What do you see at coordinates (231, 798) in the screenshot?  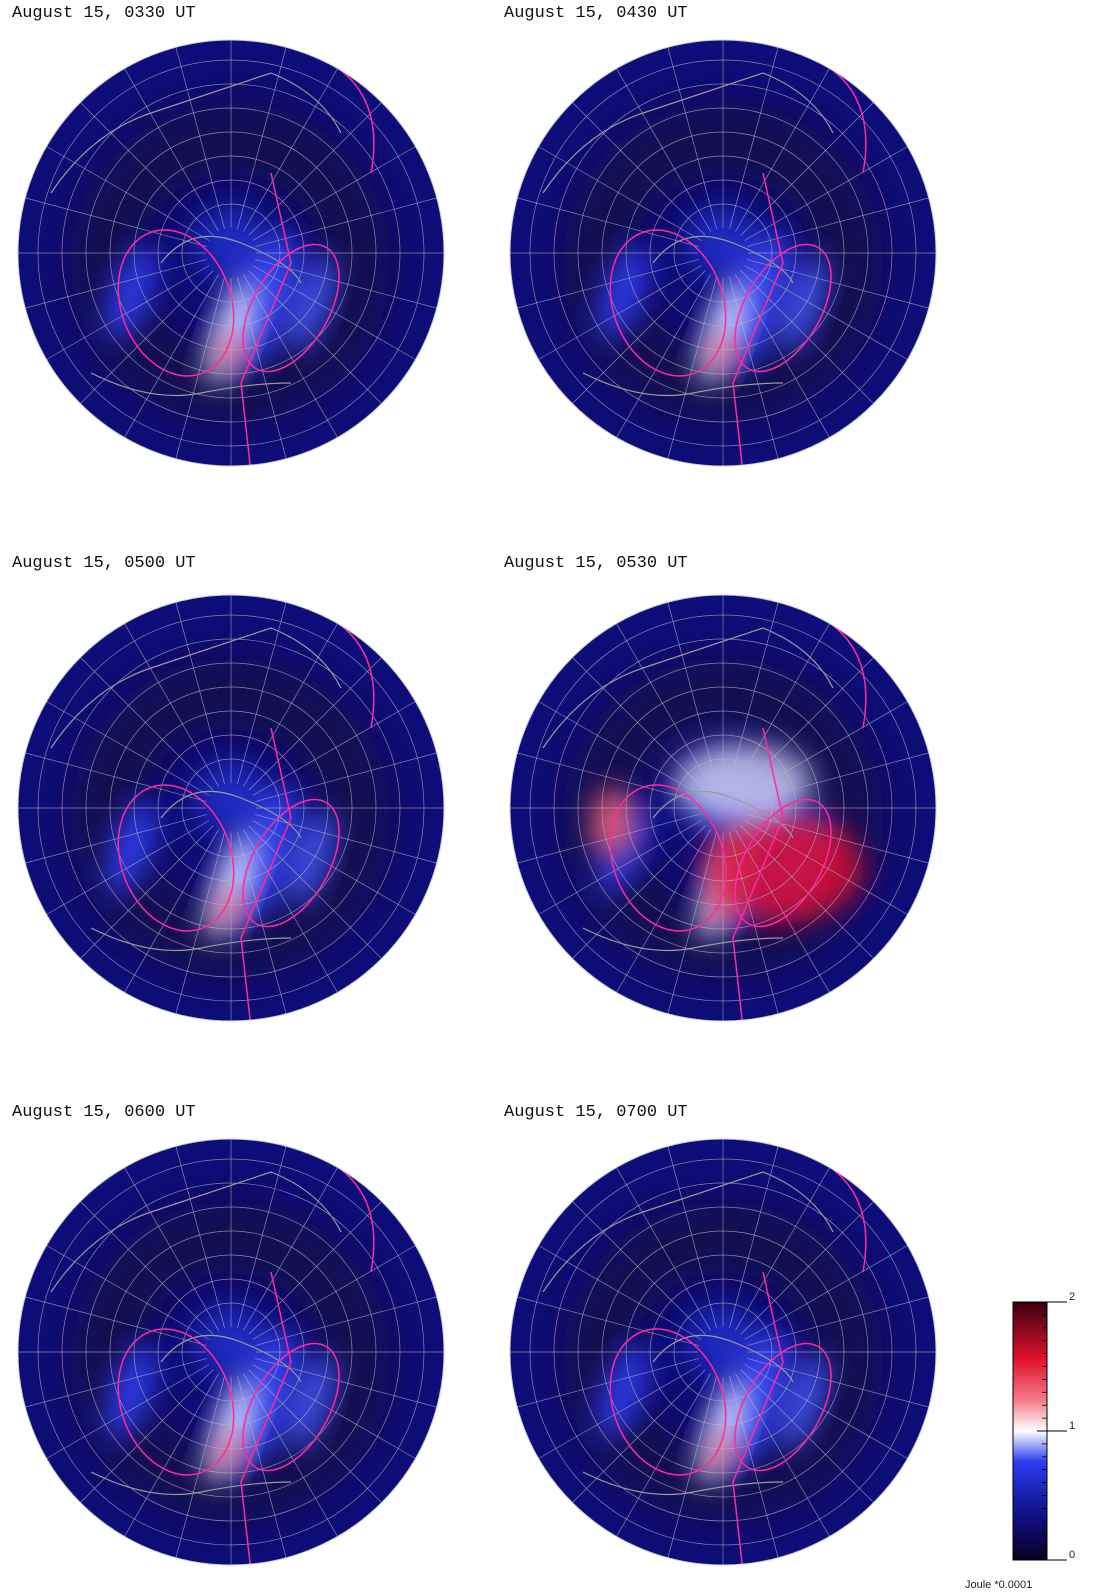 I see `polar-cap` at bounding box center [231, 798].